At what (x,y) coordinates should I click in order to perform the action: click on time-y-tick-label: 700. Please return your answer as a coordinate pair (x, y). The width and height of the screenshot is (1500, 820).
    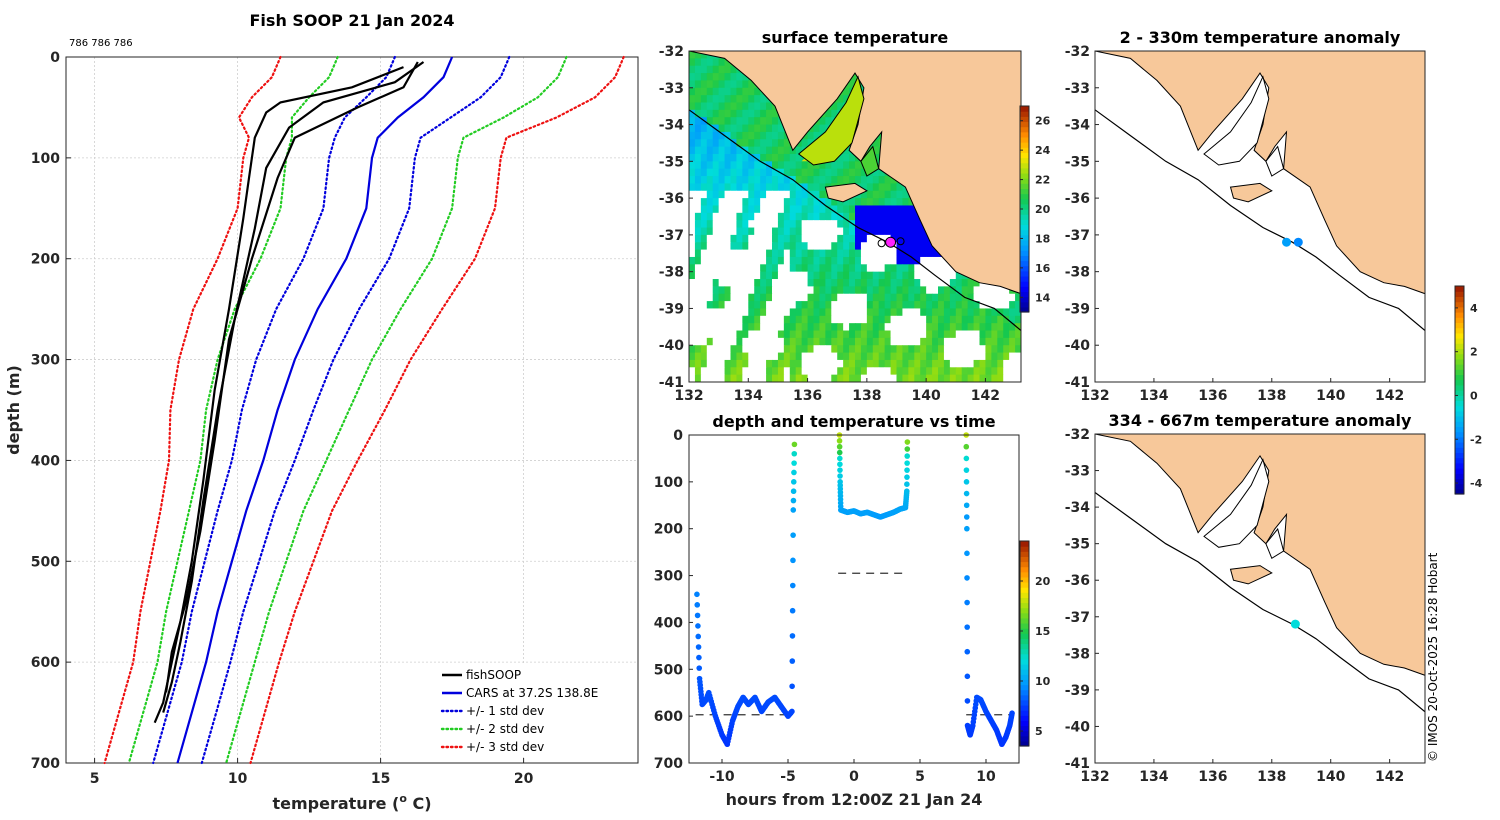
    Looking at the image, I should click on (668, 764).